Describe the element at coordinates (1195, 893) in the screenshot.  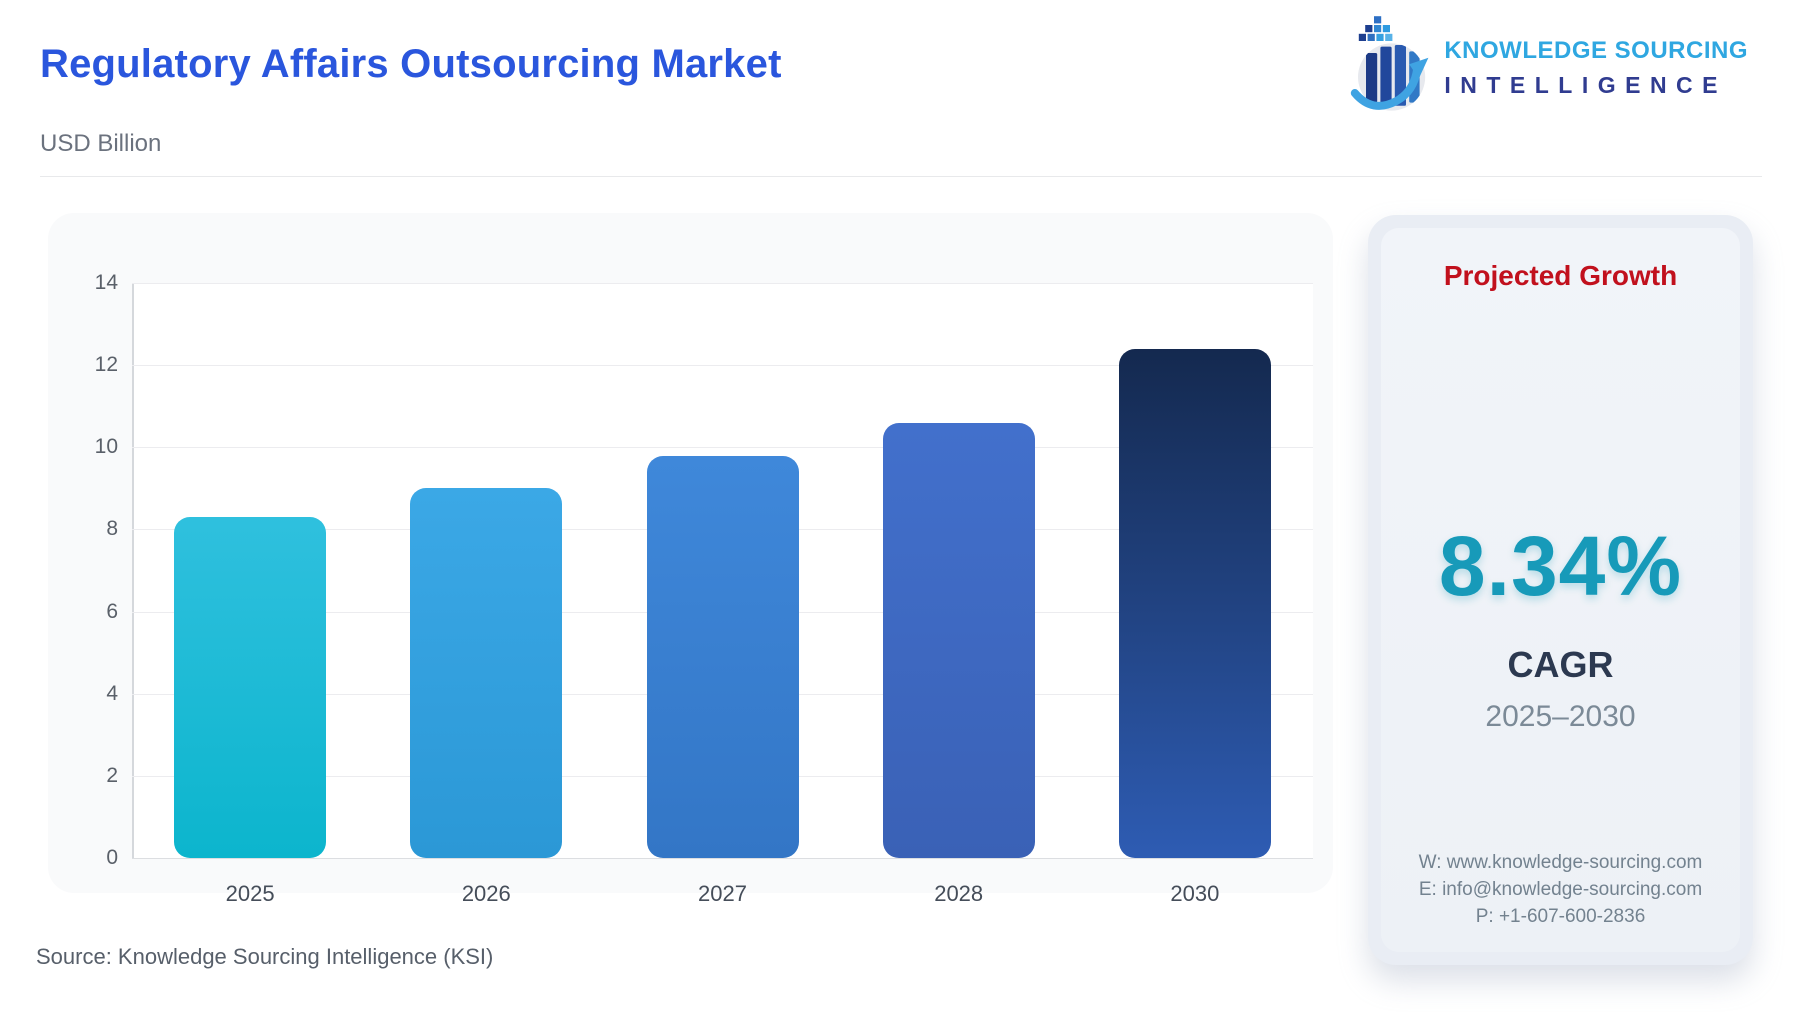
I see `x-tick-label-2030: 2030` at that location.